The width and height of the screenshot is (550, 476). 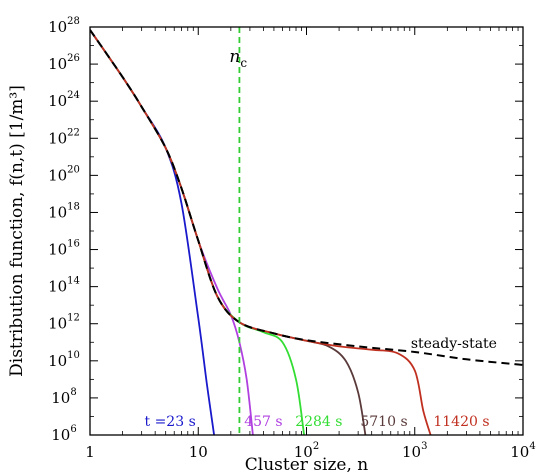 What do you see at coordinates (64, 137) in the screenshot?
I see `y-tick-label: 10²²` at bounding box center [64, 137].